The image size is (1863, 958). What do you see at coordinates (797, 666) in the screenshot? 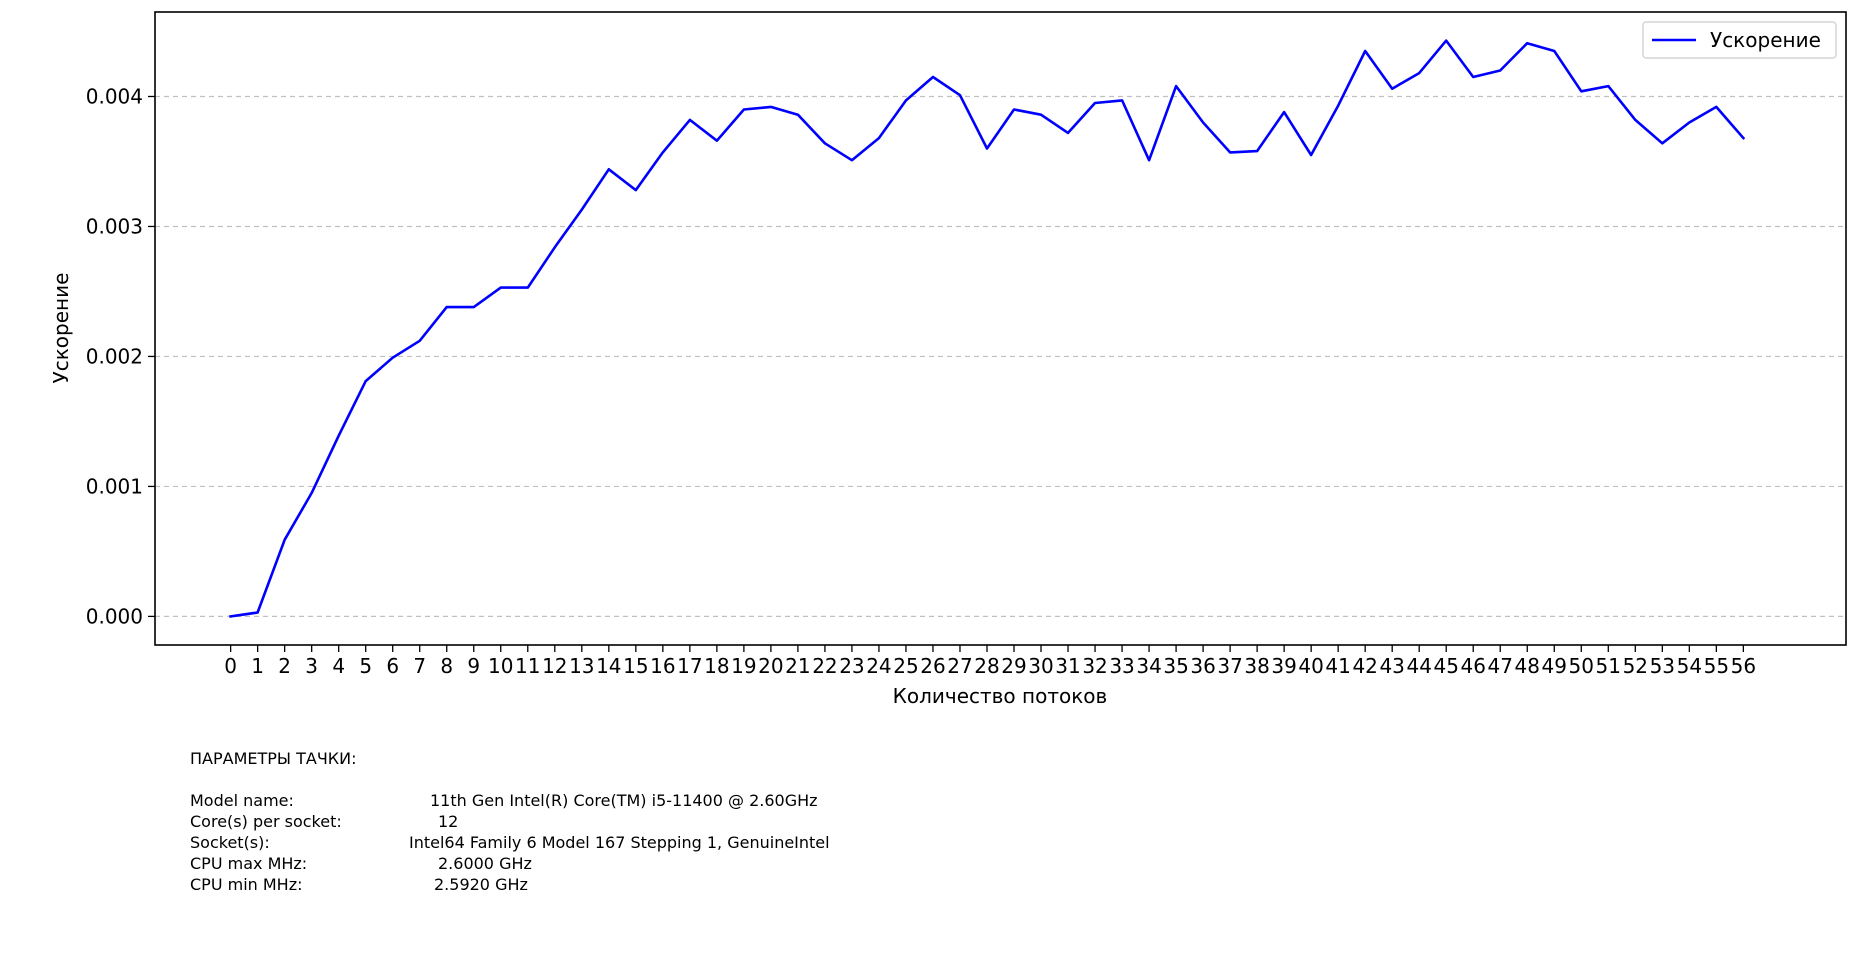
I see `x-tick-label: 21` at bounding box center [797, 666].